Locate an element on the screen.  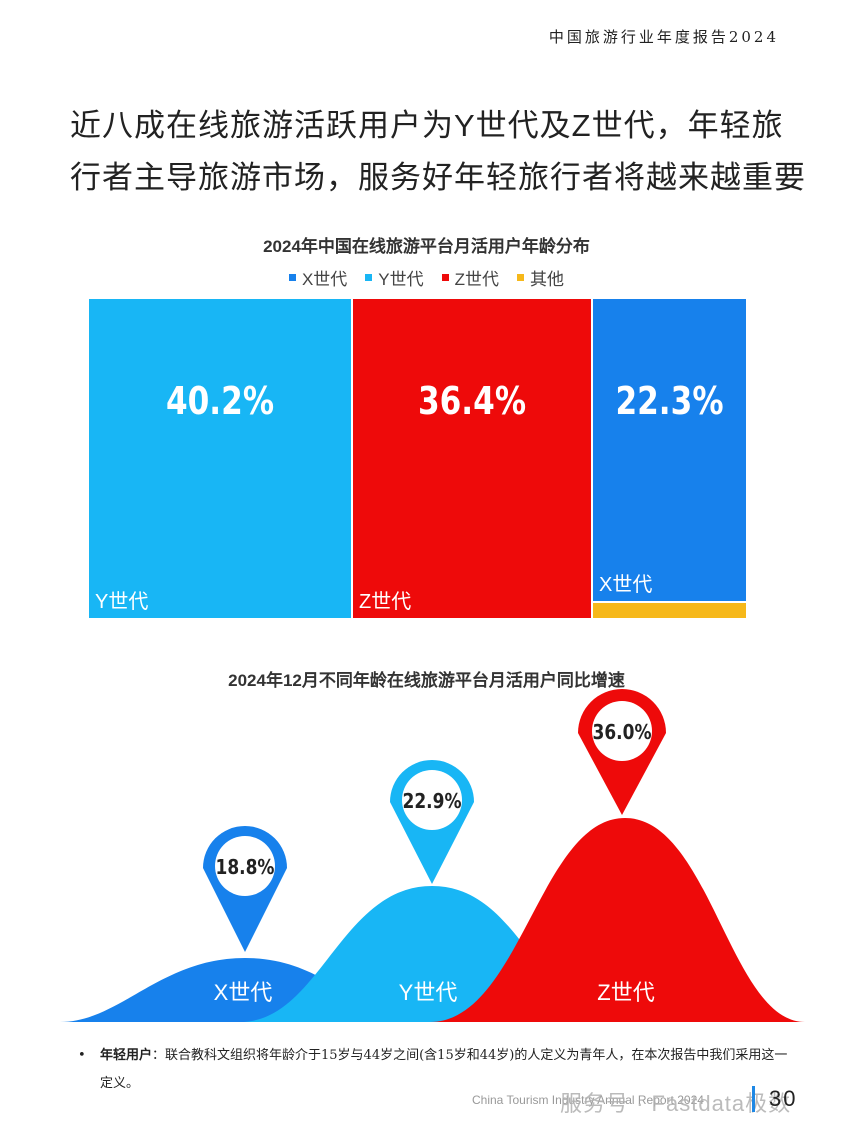
treemap-tile-x: 22.3% X世代 is located at coordinates (669, 450).